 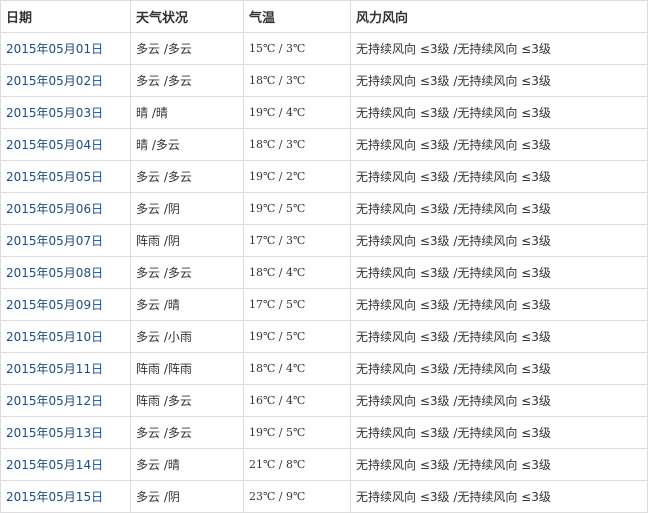 I want to click on weather-cell: 阵雨 /阵雨, so click(x=187, y=368).